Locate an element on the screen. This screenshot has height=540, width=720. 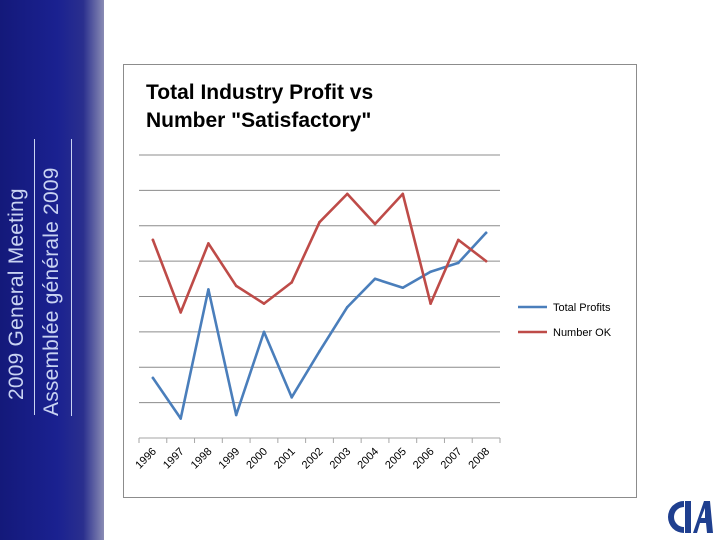
x-tick-label: 2006 is located at coordinates (424, 459).